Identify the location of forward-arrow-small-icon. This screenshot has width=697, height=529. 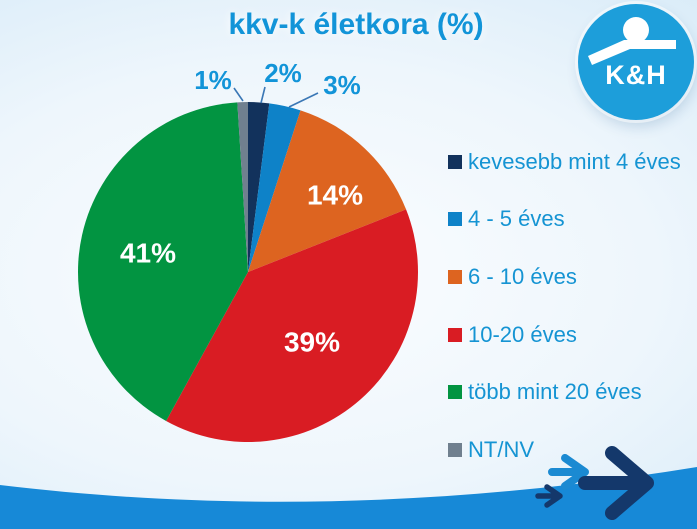
(549, 496).